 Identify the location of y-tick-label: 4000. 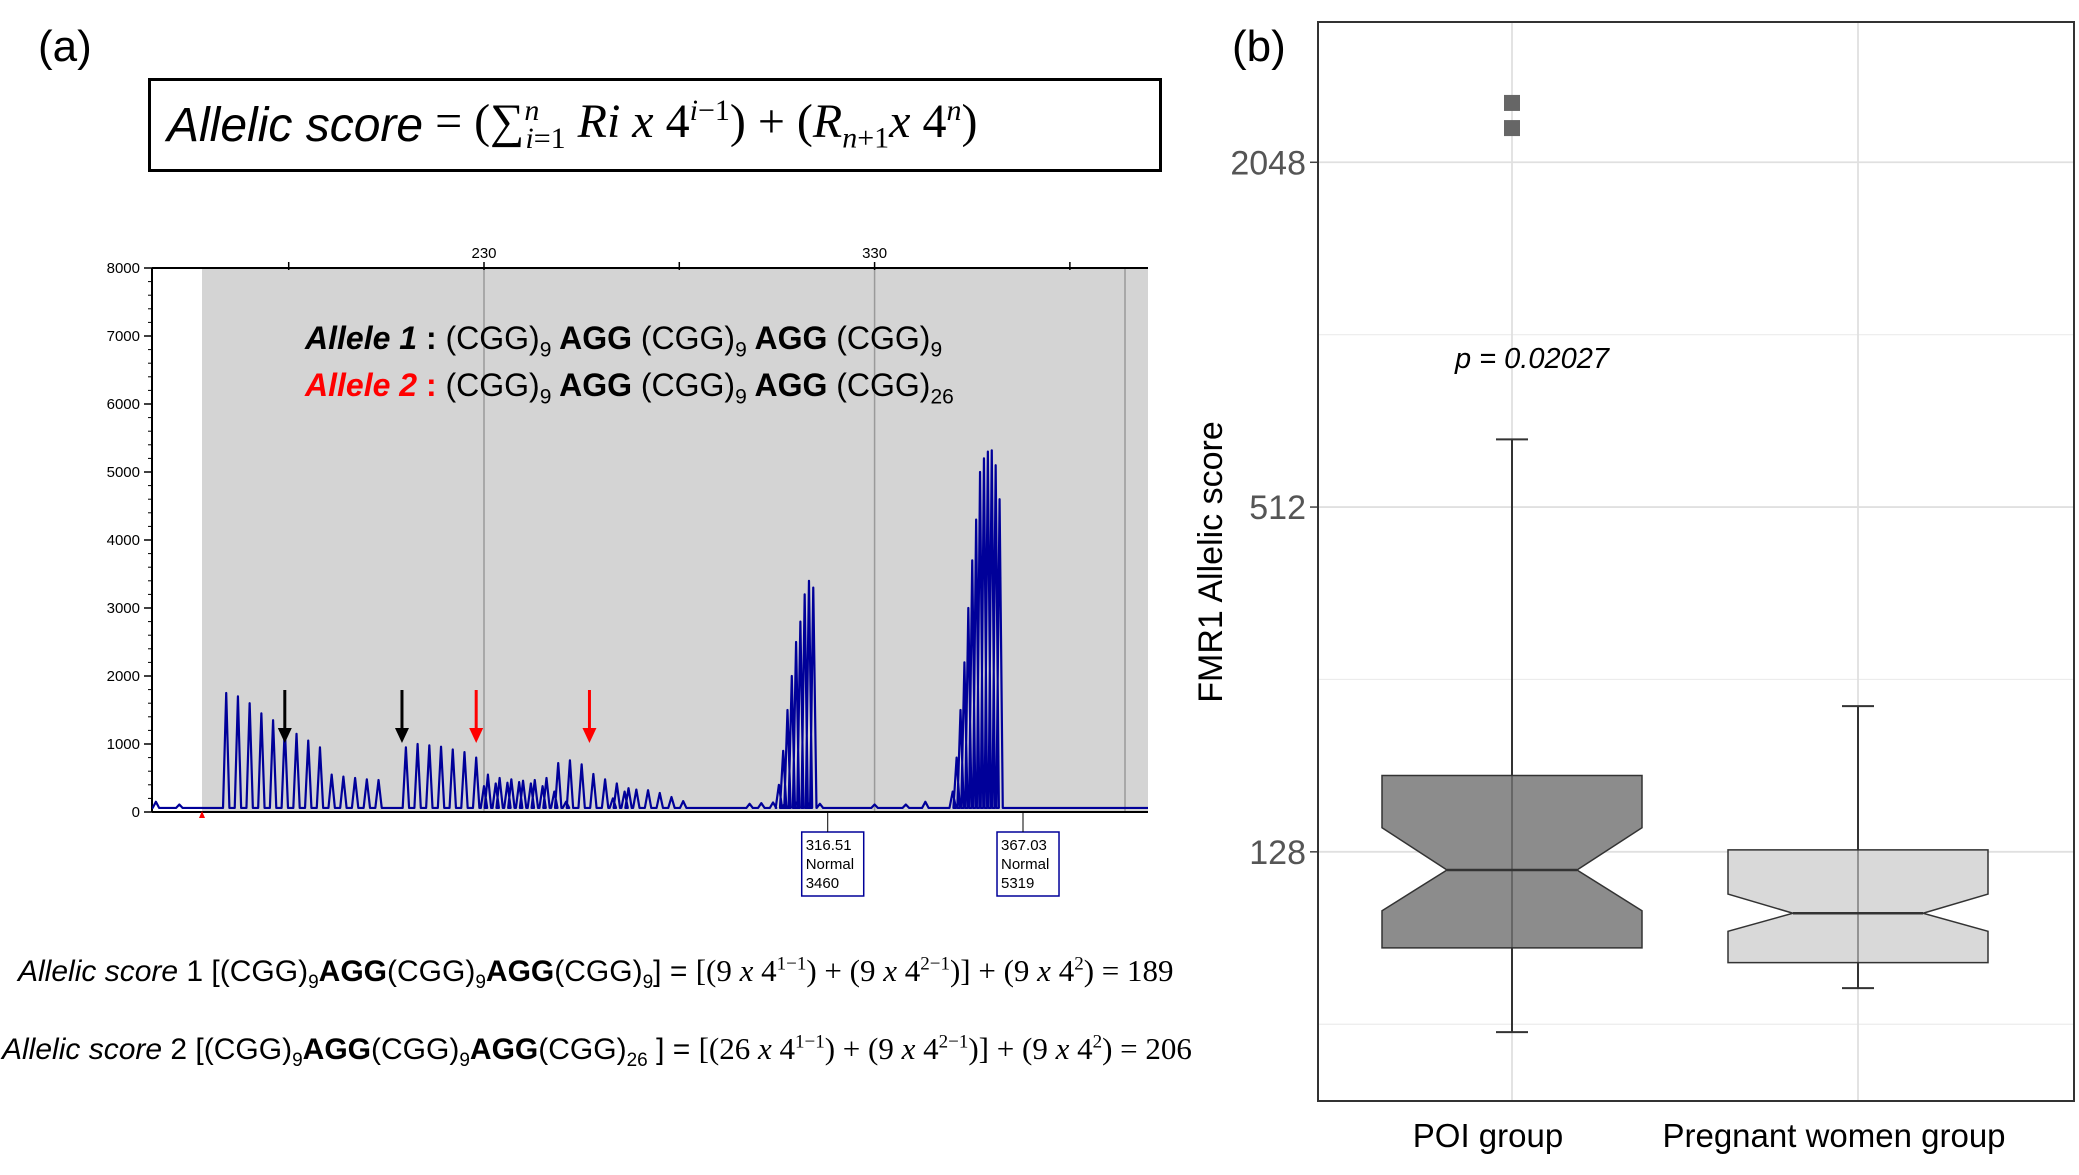
(123, 540).